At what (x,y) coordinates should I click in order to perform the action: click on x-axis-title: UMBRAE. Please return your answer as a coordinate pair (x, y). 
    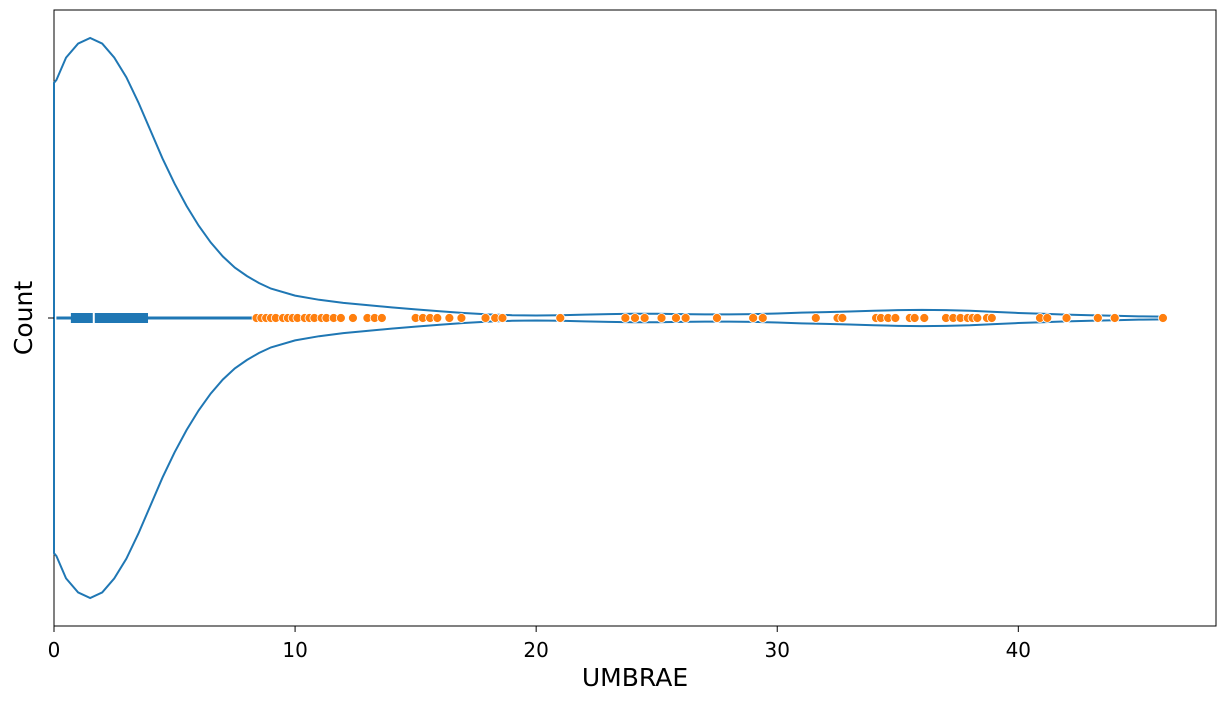
    Looking at the image, I should click on (635, 677).